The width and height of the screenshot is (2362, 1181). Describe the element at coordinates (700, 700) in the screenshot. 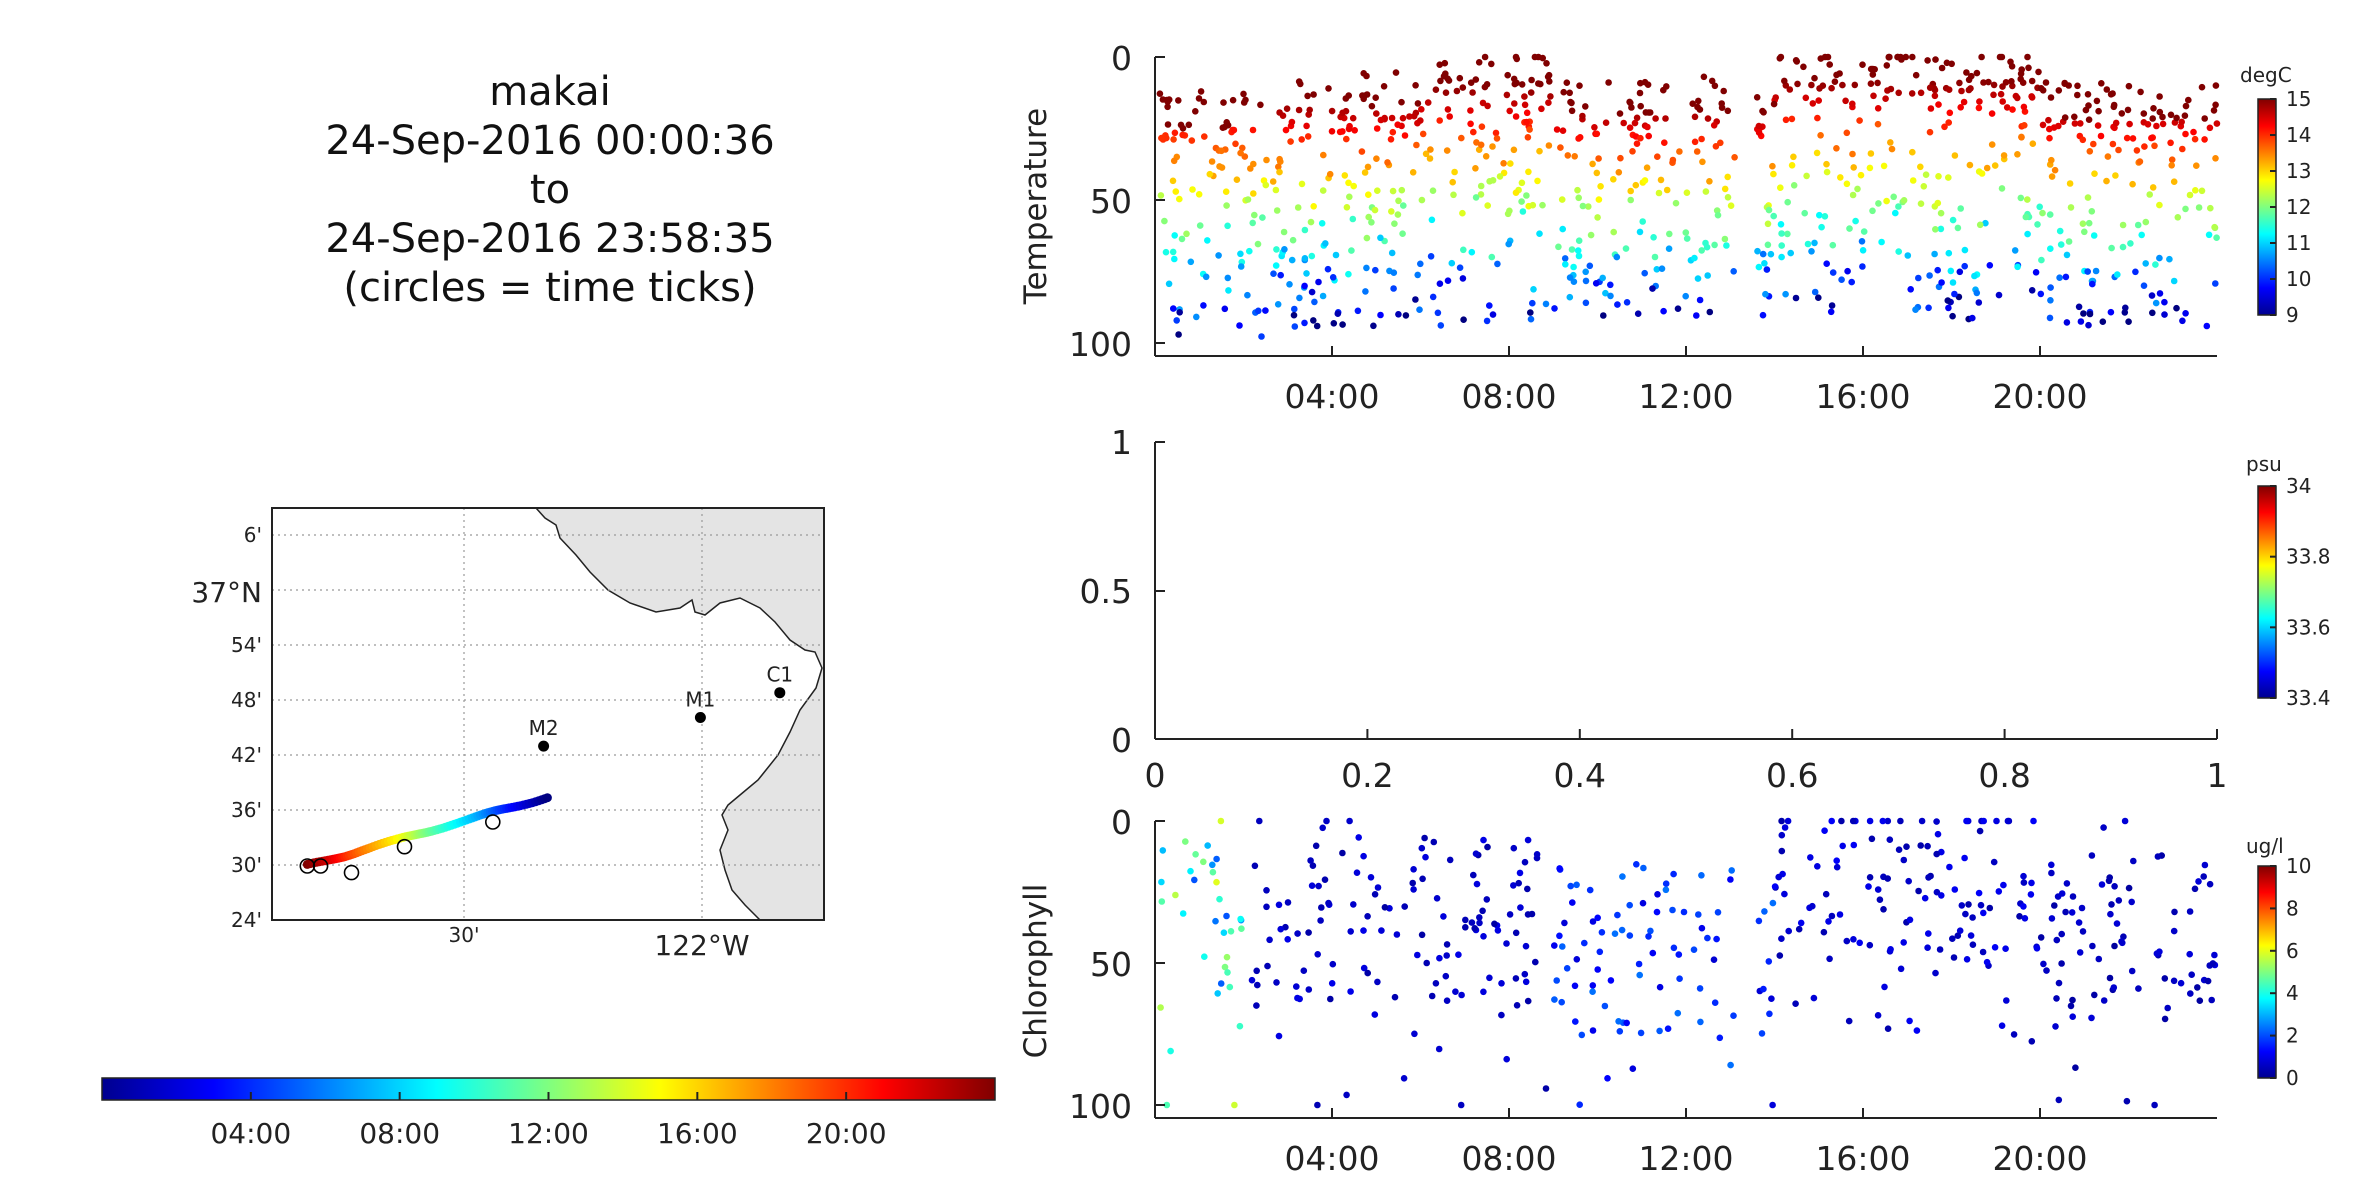

I see `map-station-label: M1` at that location.